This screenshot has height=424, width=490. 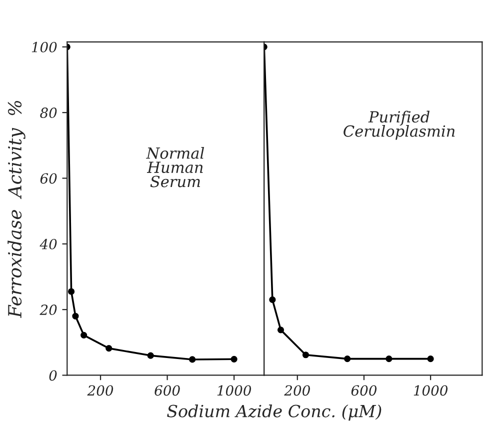 What do you see at coordinates (53, 375) in the screenshot?
I see `y-tick-label: 0` at bounding box center [53, 375].